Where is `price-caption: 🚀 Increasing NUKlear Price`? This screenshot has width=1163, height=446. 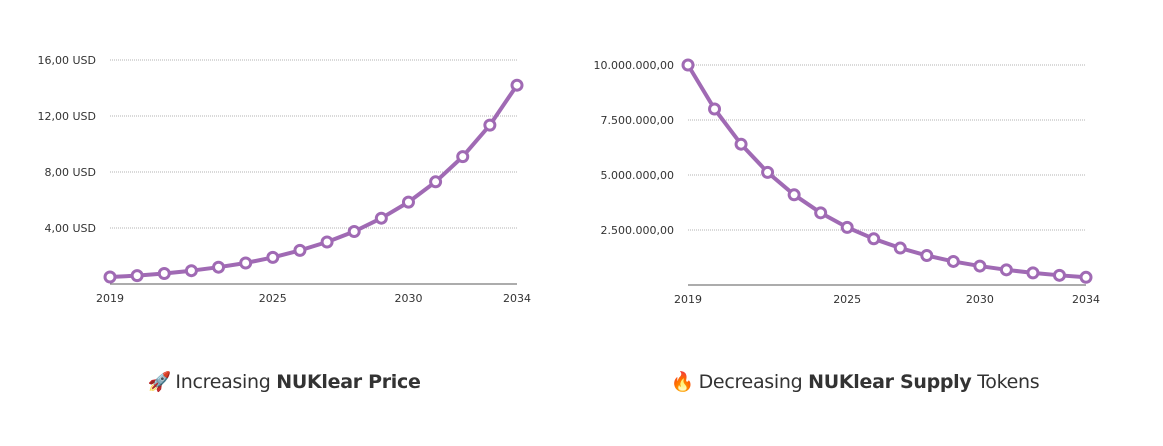 price-caption: 🚀 Increasing NUKlear Price is located at coordinates (284, 381).